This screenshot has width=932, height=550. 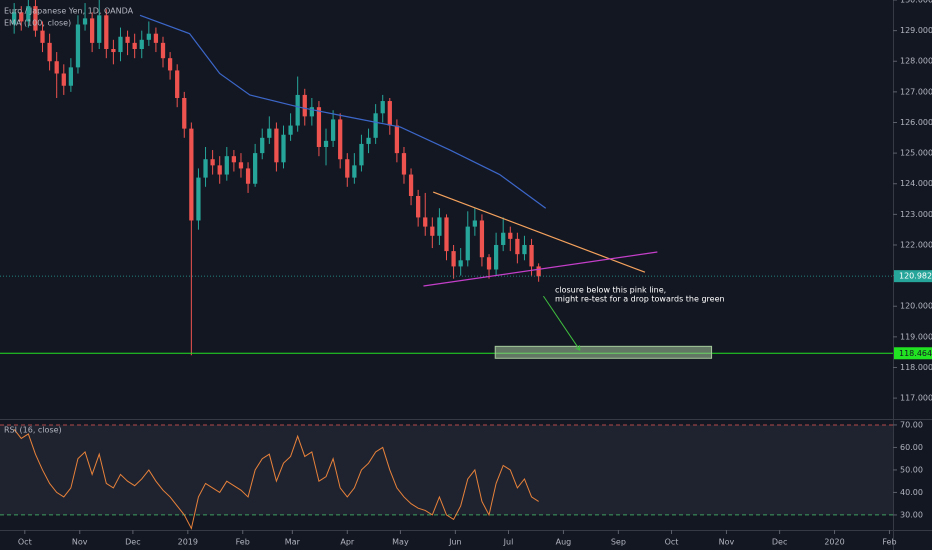 What do you see at coordinates (916, 91) in the screenshot?
I see `y-tick-label: 127.000` at bounding box center [916, 91].